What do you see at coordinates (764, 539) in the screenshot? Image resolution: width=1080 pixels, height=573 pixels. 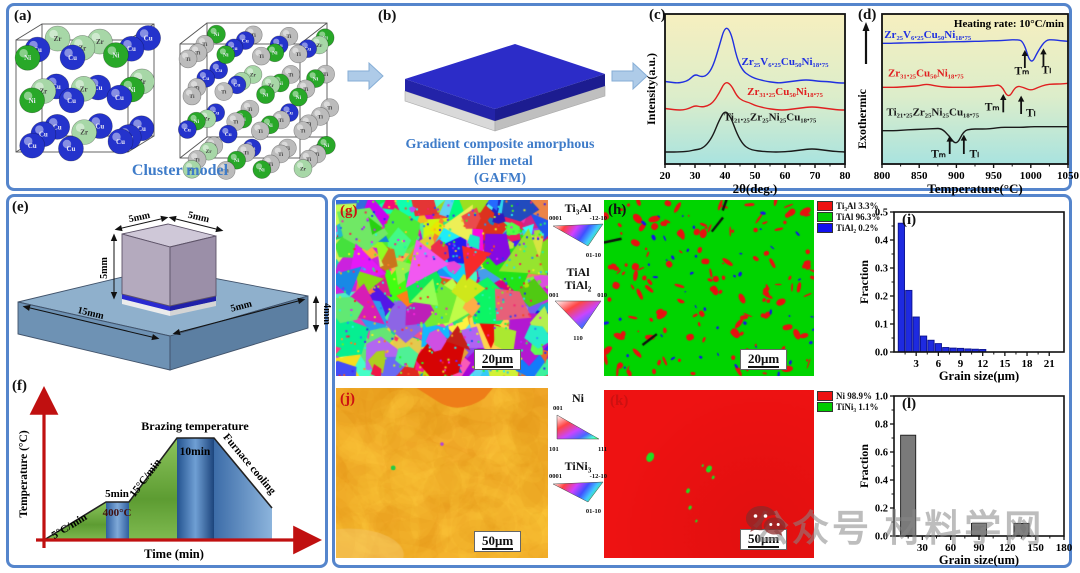 I see `scalebar-k: 50μm` at bounding box center [764, 539].